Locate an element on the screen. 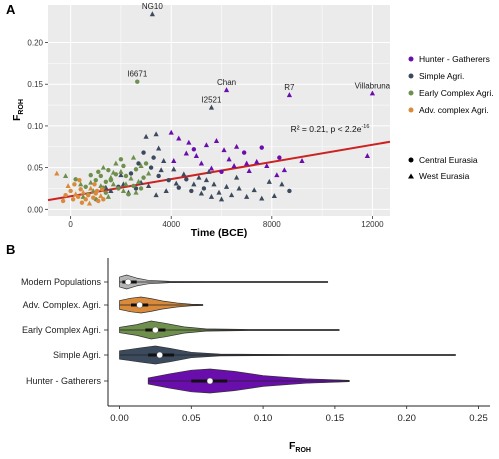 This screenshot has width=499, height=459. x-tick-label: 8000 is located at coordinates (272, 224).